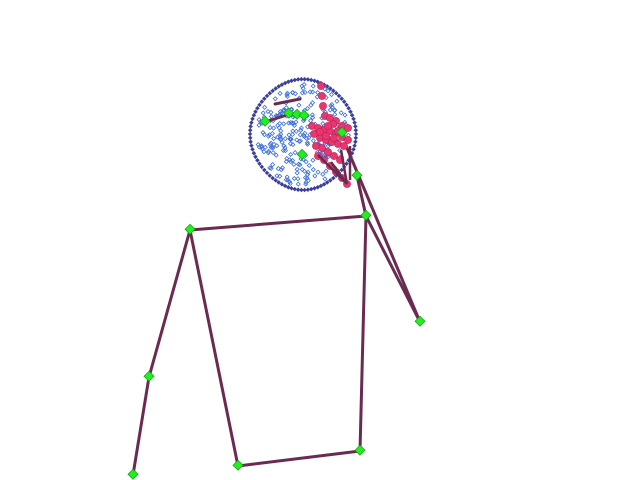  Describe the element at coordinates (133, 474) in the screenshot. I see `joint-wrist-right` at that location.